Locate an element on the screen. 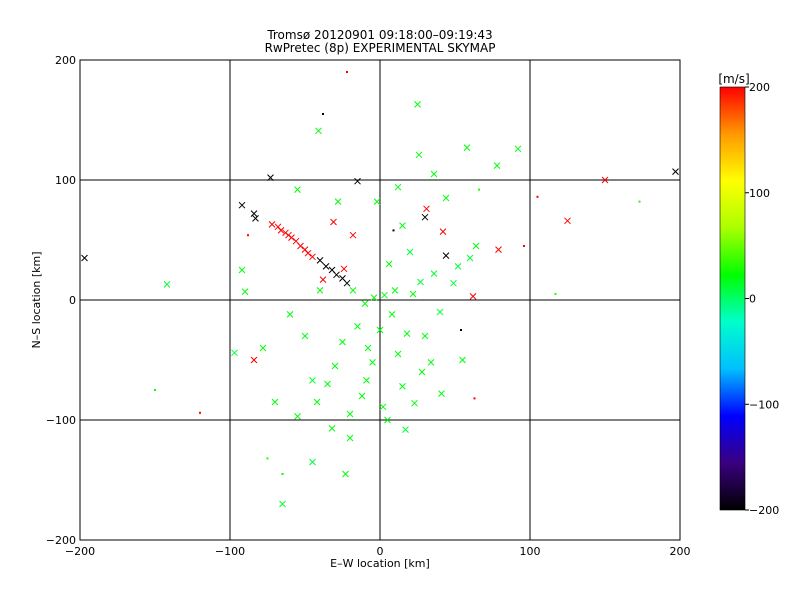 Image resolution: width=800 pixels, height=600 pixels. y-tick-labels: −200 −100 0 100 200 is located at coordinates (61, 300).